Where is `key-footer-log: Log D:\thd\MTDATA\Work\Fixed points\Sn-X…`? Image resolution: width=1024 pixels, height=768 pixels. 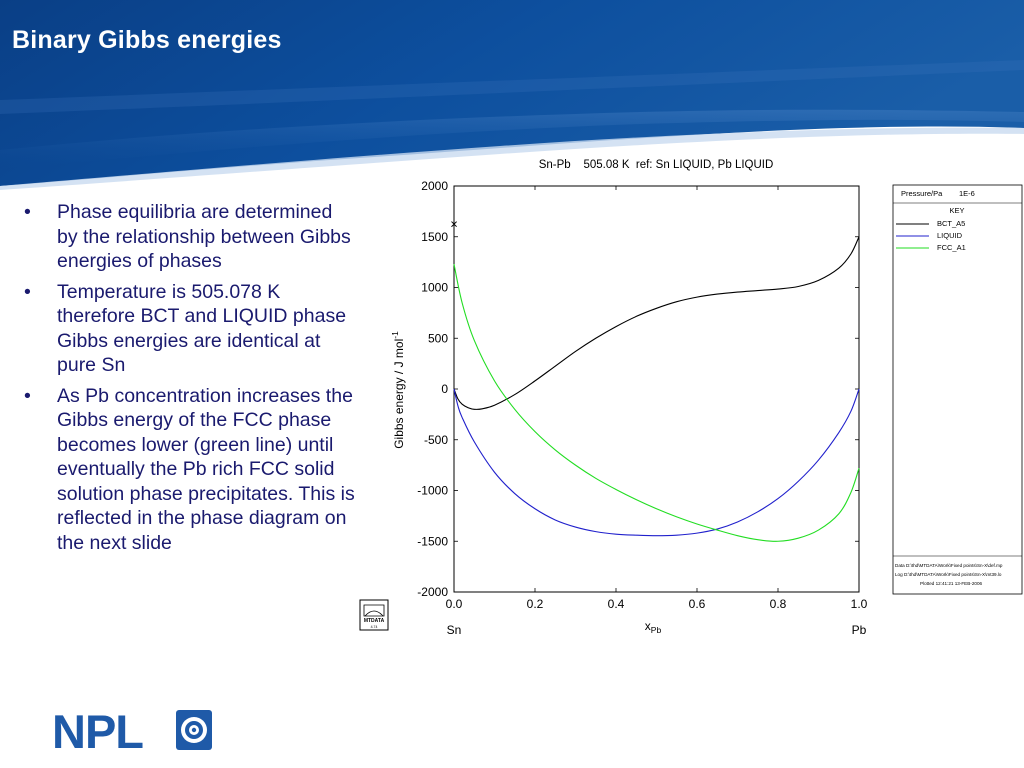 key-footer-log: Log D:\thd\MTDATA\Work\Fixed points\Sn-X… is located at coordinates (948, 574).